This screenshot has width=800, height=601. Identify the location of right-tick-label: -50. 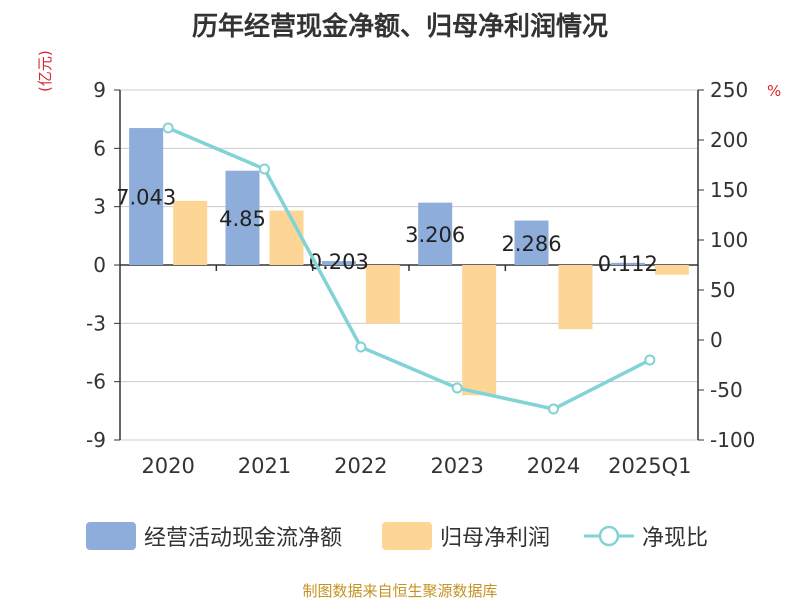
(726, 390).